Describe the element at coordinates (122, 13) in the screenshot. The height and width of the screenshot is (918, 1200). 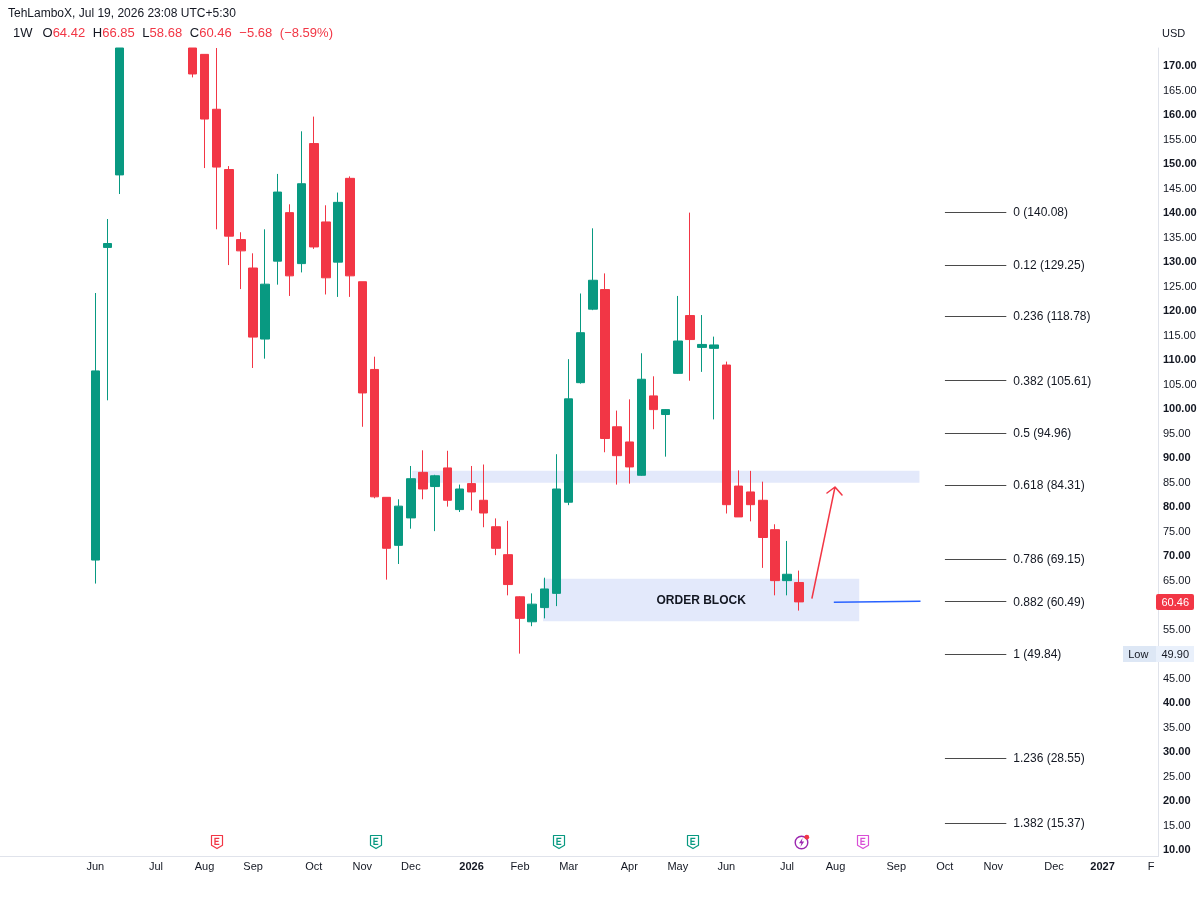
I see `text: TehLamboX, Jul 19, 2026 23:08 UTC+5:30` at that location.